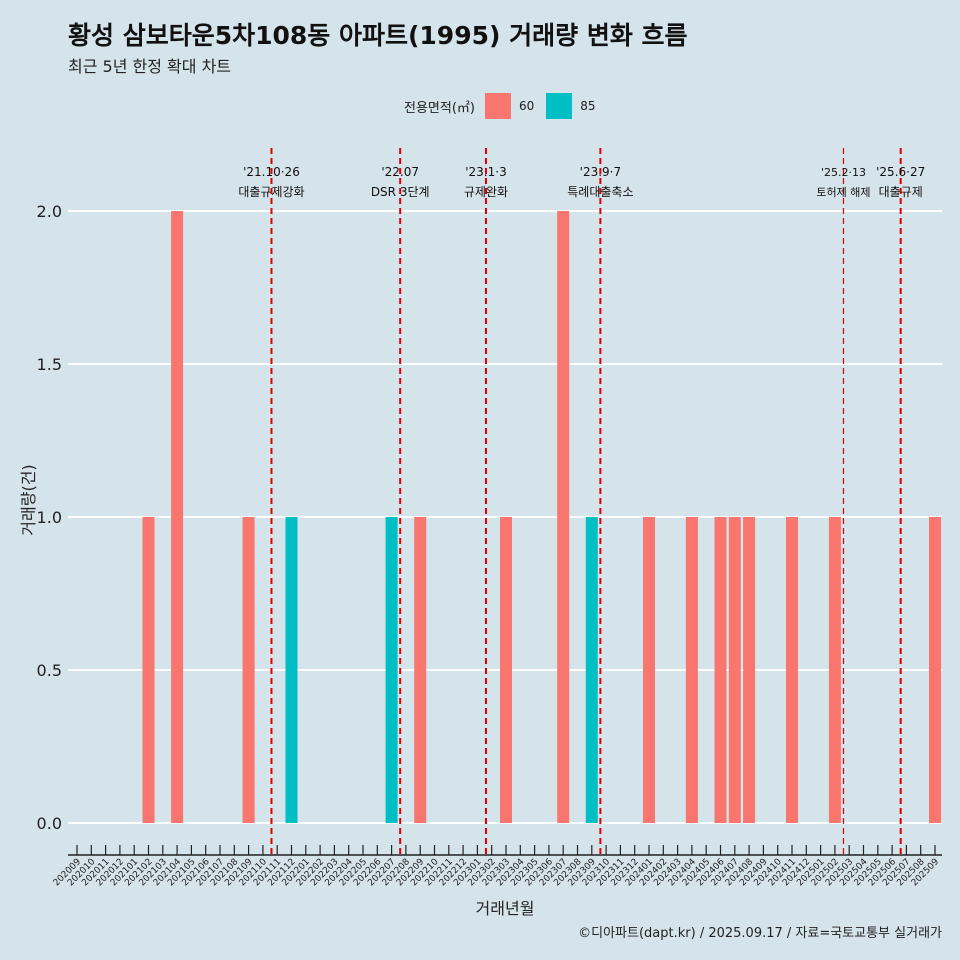 This screenshot has width=960, height=960. Describe the element at coordinates (400, 172) in the screenshot. I see `event-date-label: '22.07` at that location.